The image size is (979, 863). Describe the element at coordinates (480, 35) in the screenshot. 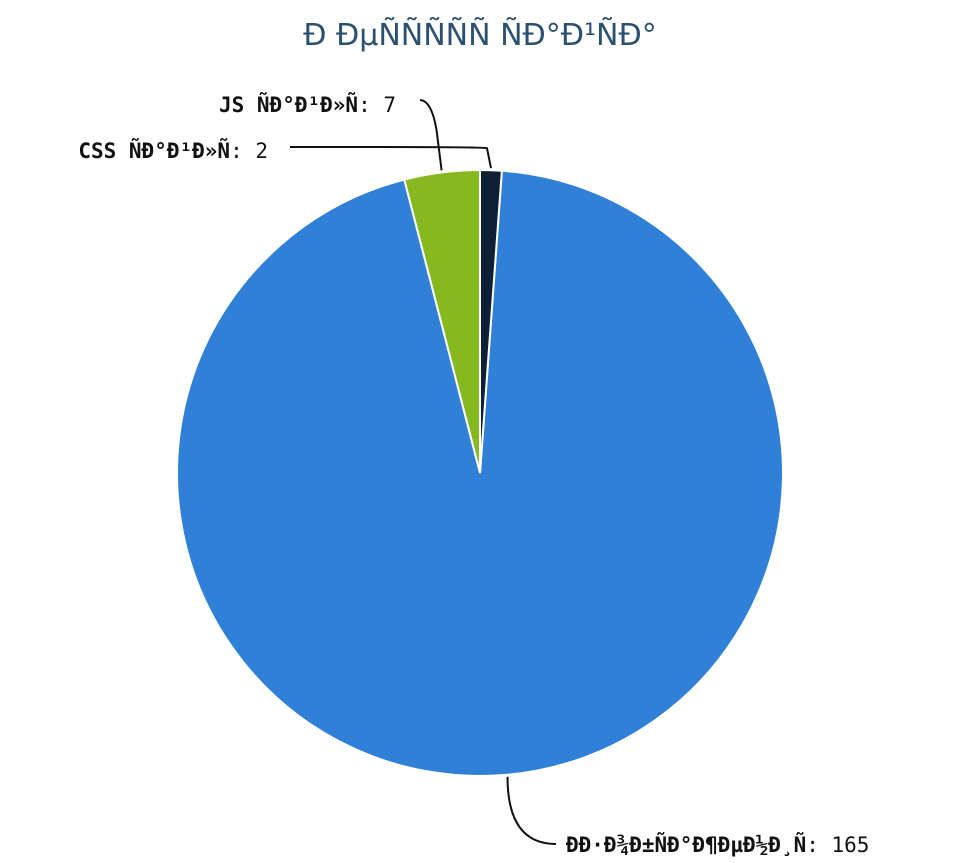

I see `chart-title: Ð ÐµÑÑÑÑÑ ÑÐ°Ð¹ÑÐ°` at that location.